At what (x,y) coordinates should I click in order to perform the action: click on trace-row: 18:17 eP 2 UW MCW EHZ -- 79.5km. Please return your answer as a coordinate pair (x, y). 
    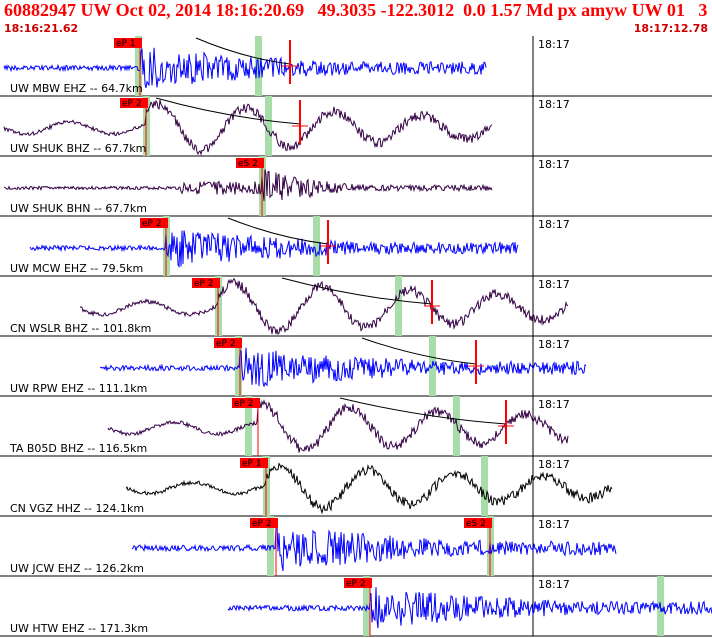
    Looking at the image, I should click on (356, 246).